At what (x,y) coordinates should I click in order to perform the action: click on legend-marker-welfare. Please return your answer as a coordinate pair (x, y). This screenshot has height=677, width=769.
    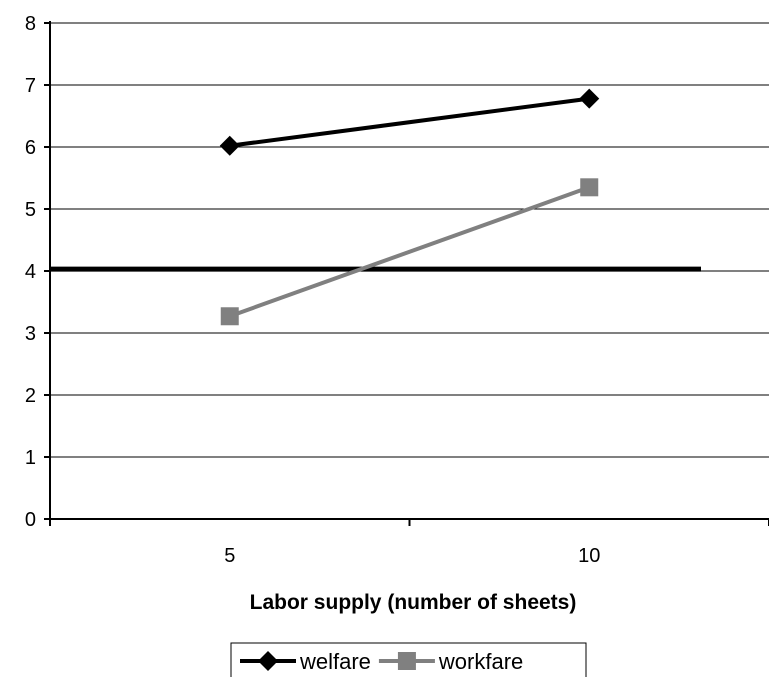
    Looking at the image, I should click on (268, 661).